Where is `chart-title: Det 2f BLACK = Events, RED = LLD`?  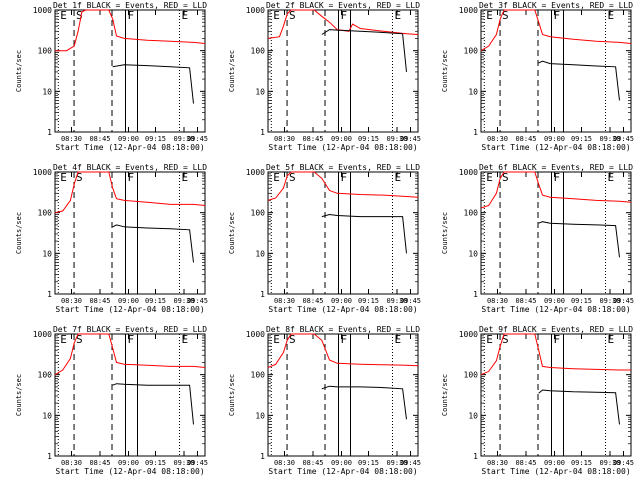
chart-title: Det 2f BLACK = Events, RED = LLD is located at coordinates (343, 5).